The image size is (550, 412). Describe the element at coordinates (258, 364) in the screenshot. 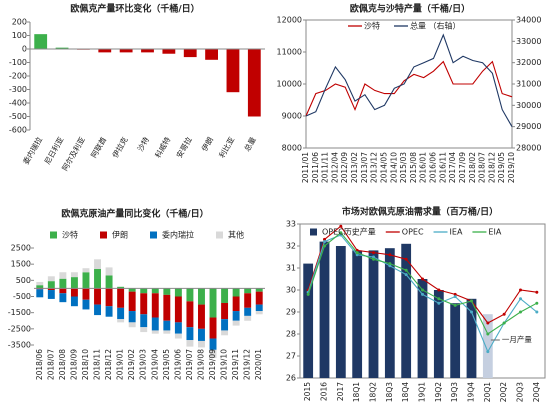

I see `x-tick-label: 2020/01` at that location.